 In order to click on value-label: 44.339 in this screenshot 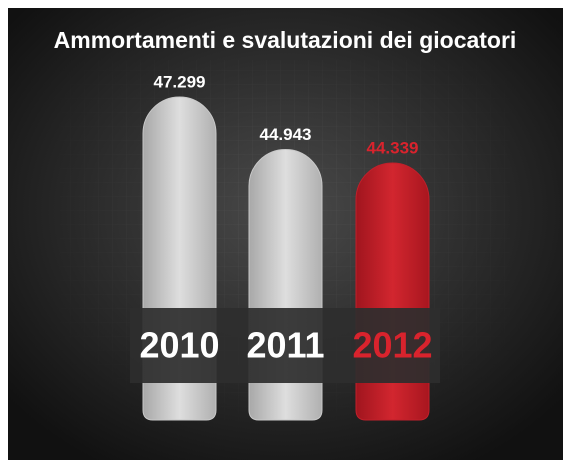, I will do `click(393, 147)`.